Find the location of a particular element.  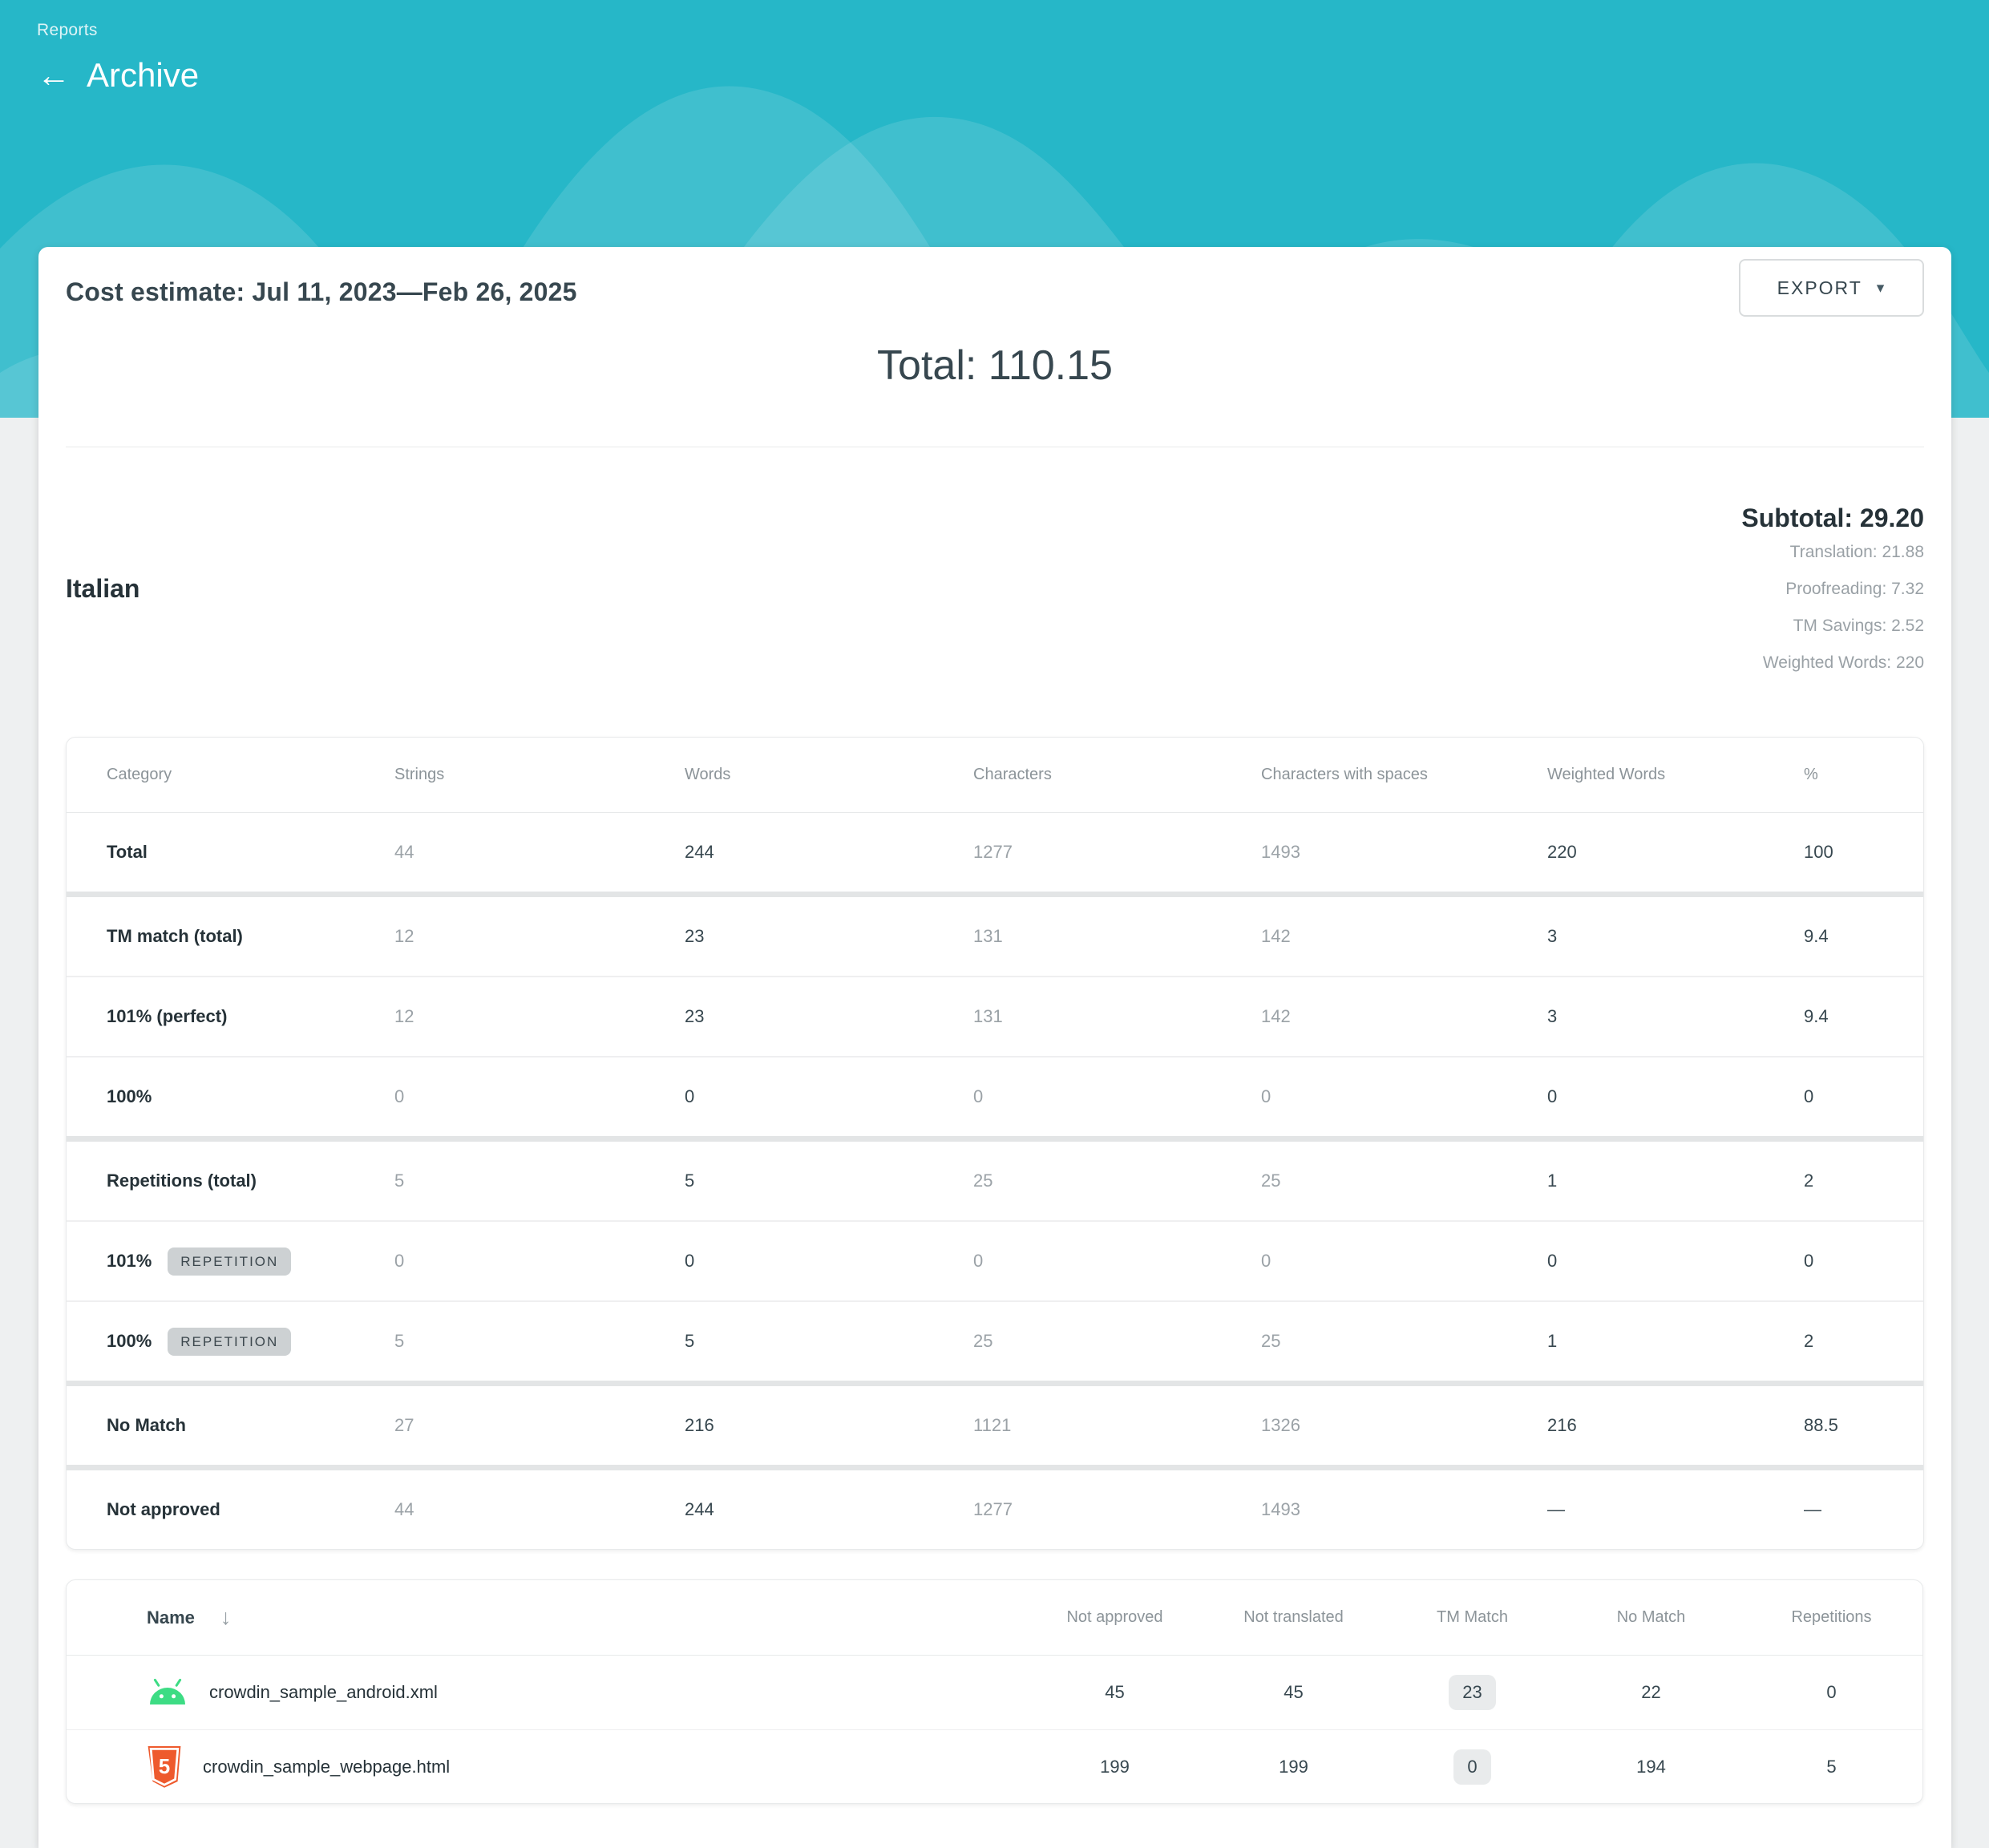

cell-repetitions: 5 is located at coordinates (1832, 1766).